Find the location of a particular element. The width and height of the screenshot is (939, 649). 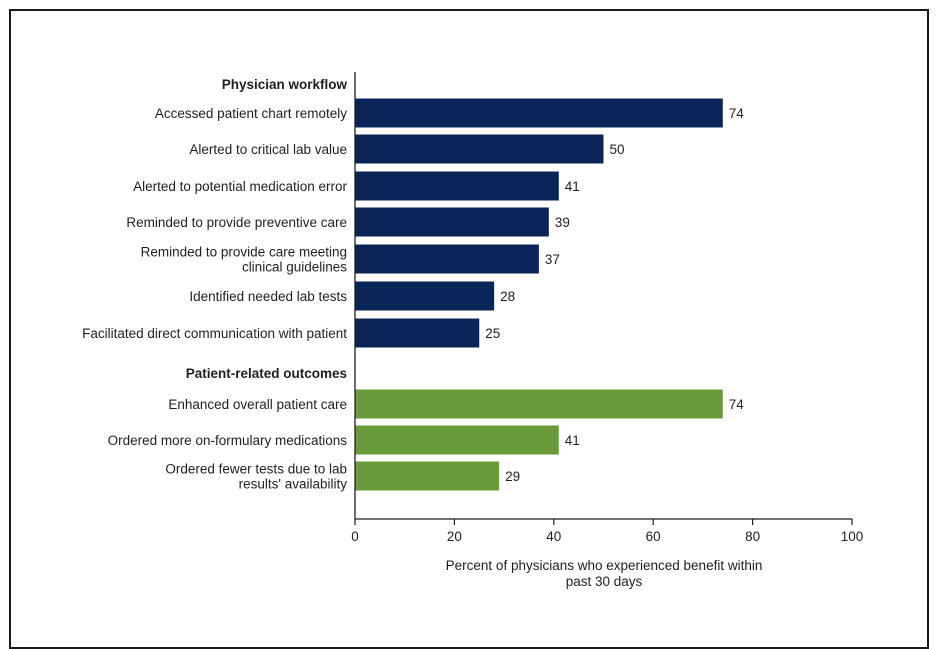

category-label: Reminded to provide care meeting is located at coordinates (244, 252).